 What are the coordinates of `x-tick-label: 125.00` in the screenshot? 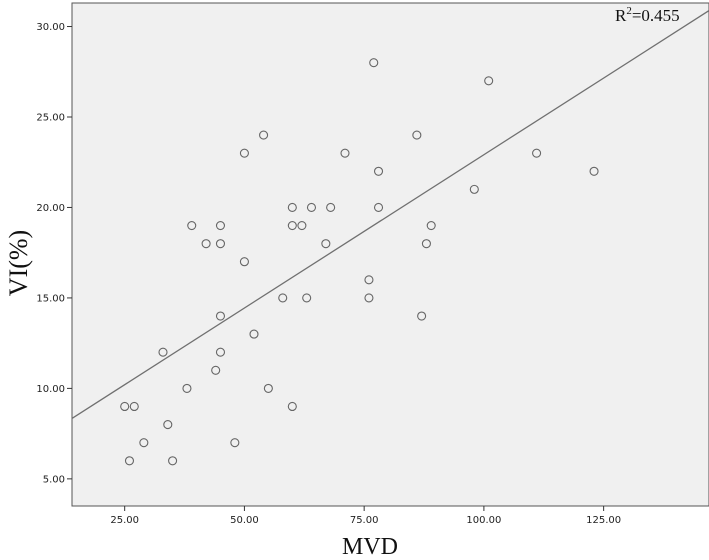 It's located at (603, 520).